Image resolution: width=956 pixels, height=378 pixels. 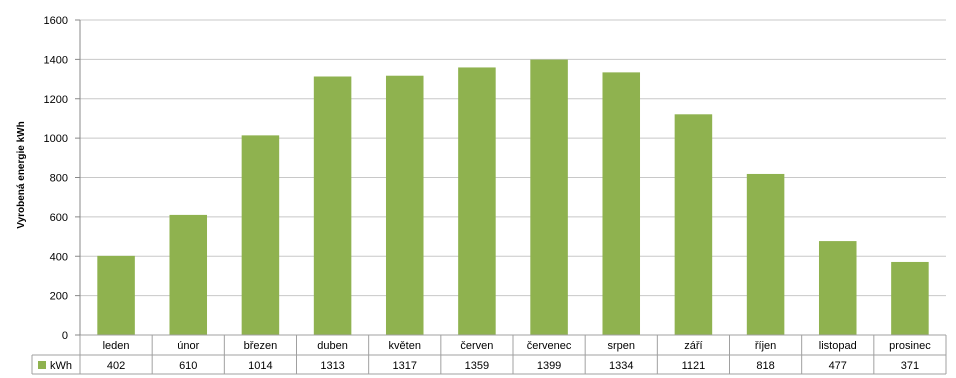 I want to click on data-label: 1121, so click(x=694, y=366).